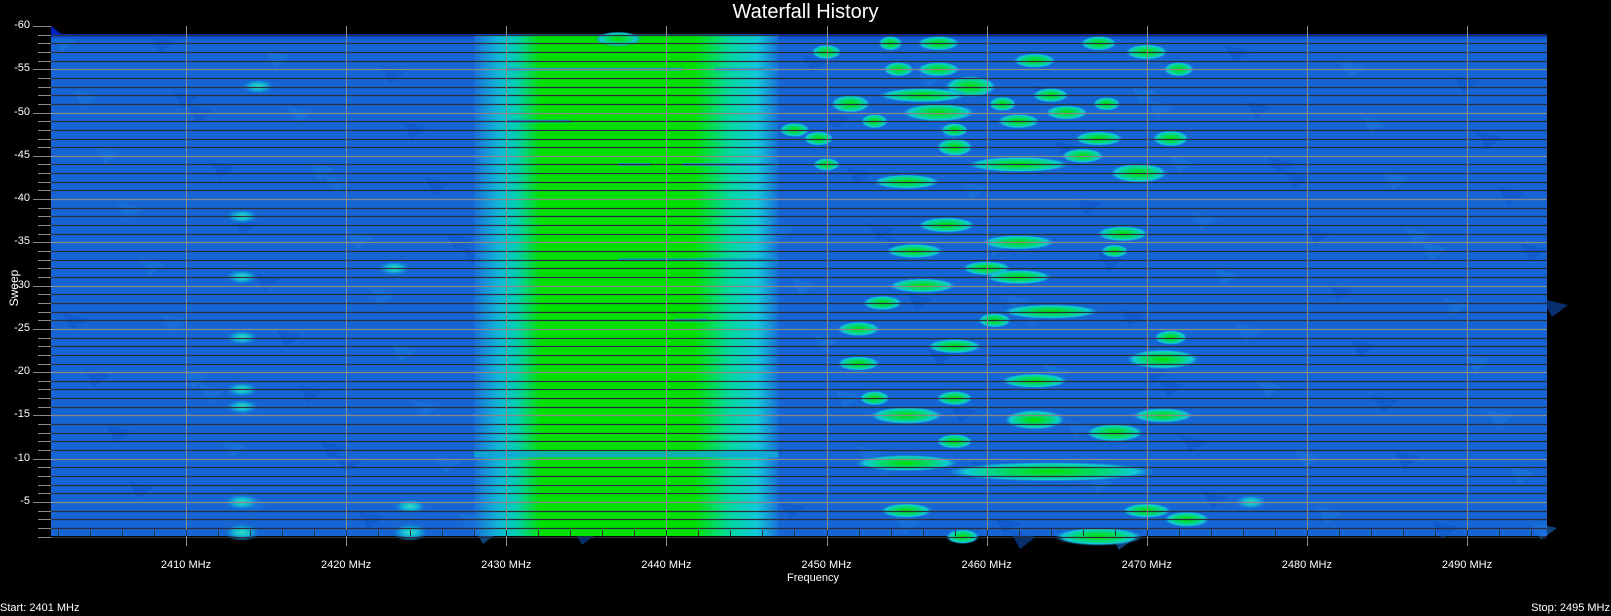 This screenshot has width=1611, height=616. I want to click on x-tick-label: 2410 MHz, so click(186, 565).